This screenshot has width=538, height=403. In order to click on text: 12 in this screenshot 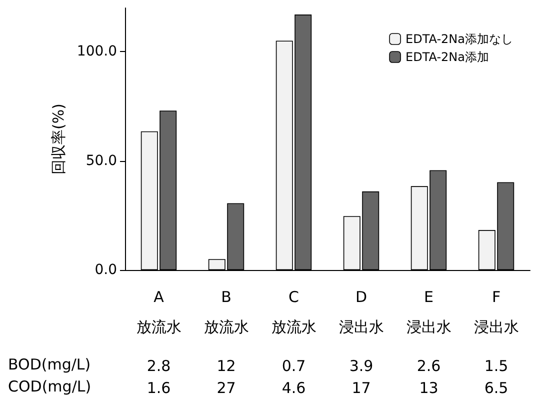, I will do `click(226, 366)`.